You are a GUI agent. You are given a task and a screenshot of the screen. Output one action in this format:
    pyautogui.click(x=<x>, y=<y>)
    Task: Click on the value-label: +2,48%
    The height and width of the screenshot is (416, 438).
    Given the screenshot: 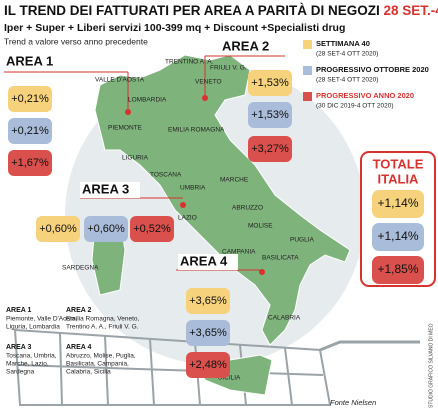 What is the action you would take?
    pyautogui.click(x=208, y=365)
    